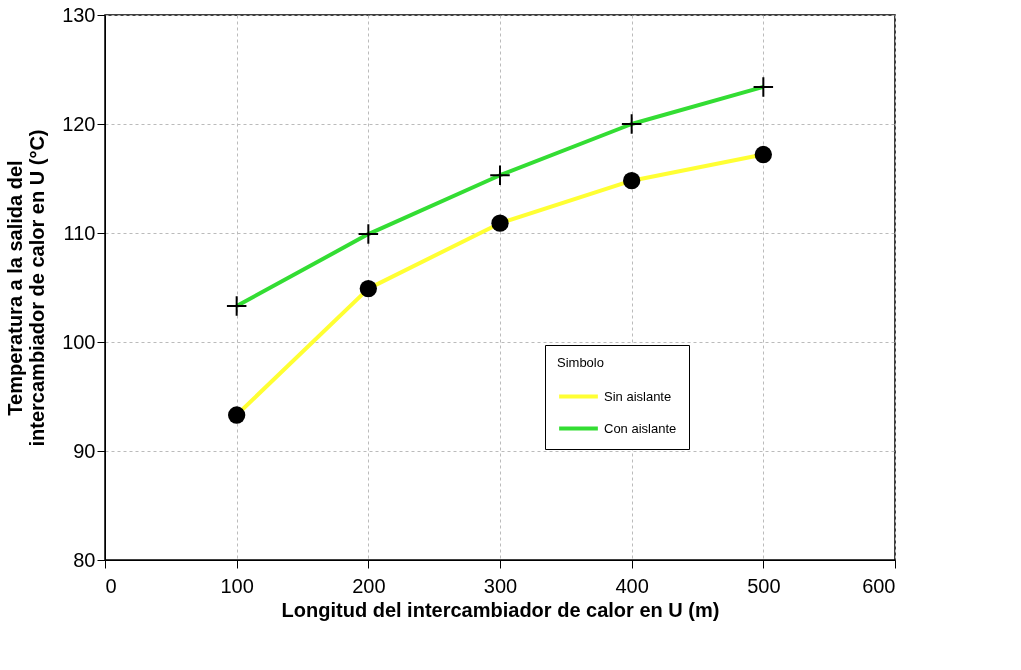  I want to click on y-tick-label: 80, so click(84, 559).